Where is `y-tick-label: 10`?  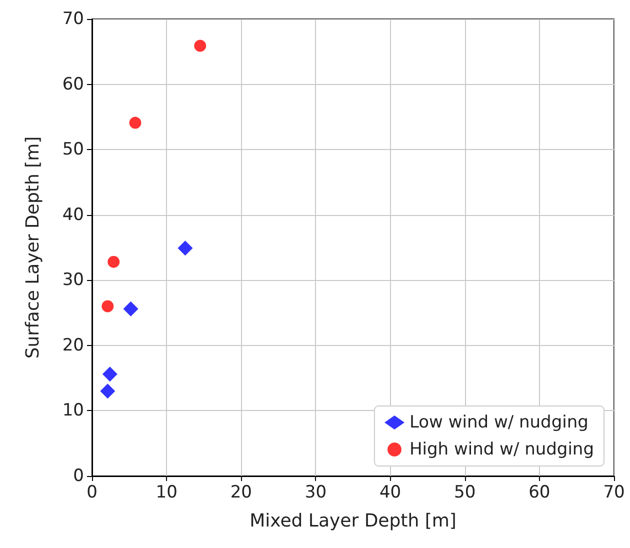 y-tick-label: 10 is located at coordinates (73, 410).